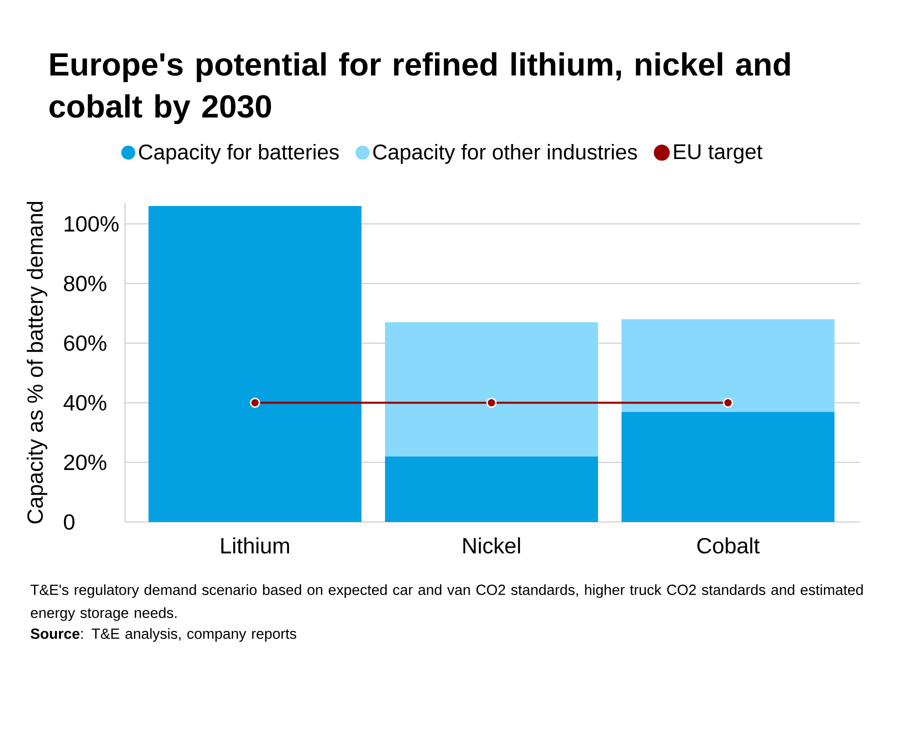 Image resolution: width=900 pixels, height=741 pixels. Describe the element at coordinates (446, 602) in the screenshot. I see `text: T&E's regulatory demand scenario based on expected car and van CO2 standards, higher truck CO2 standards and estimated energy storage needs.` at that location.